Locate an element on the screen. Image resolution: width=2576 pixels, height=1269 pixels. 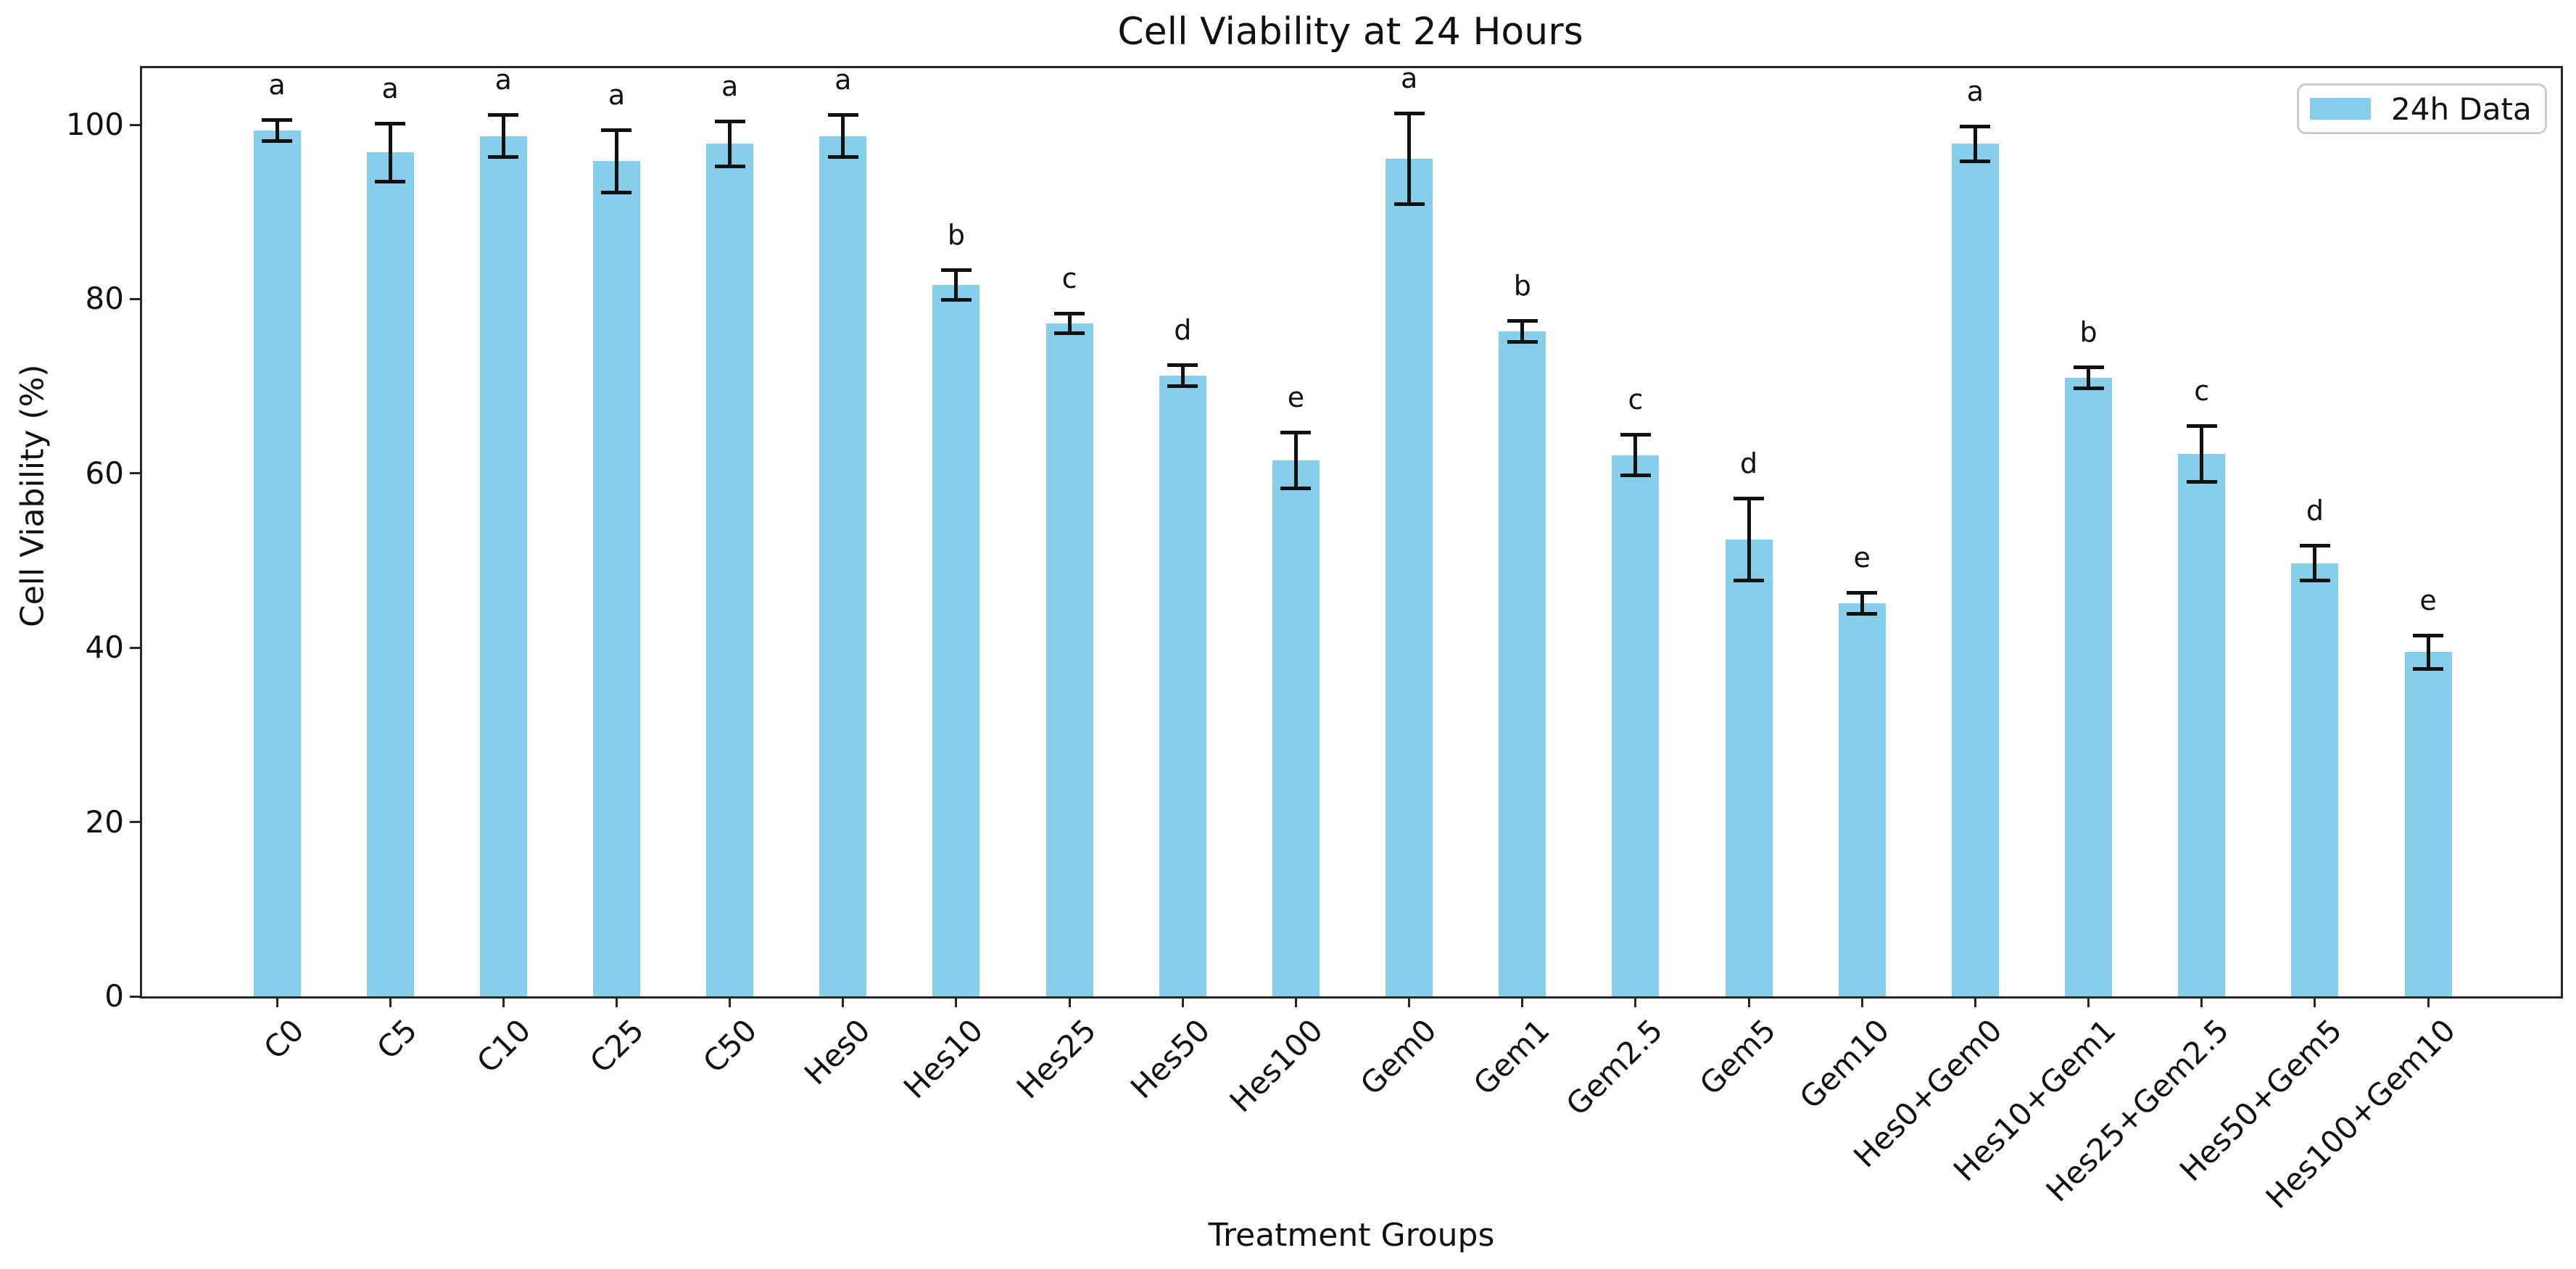
bar-Hes100+Gem10 is located at coordinates (2428, 824).